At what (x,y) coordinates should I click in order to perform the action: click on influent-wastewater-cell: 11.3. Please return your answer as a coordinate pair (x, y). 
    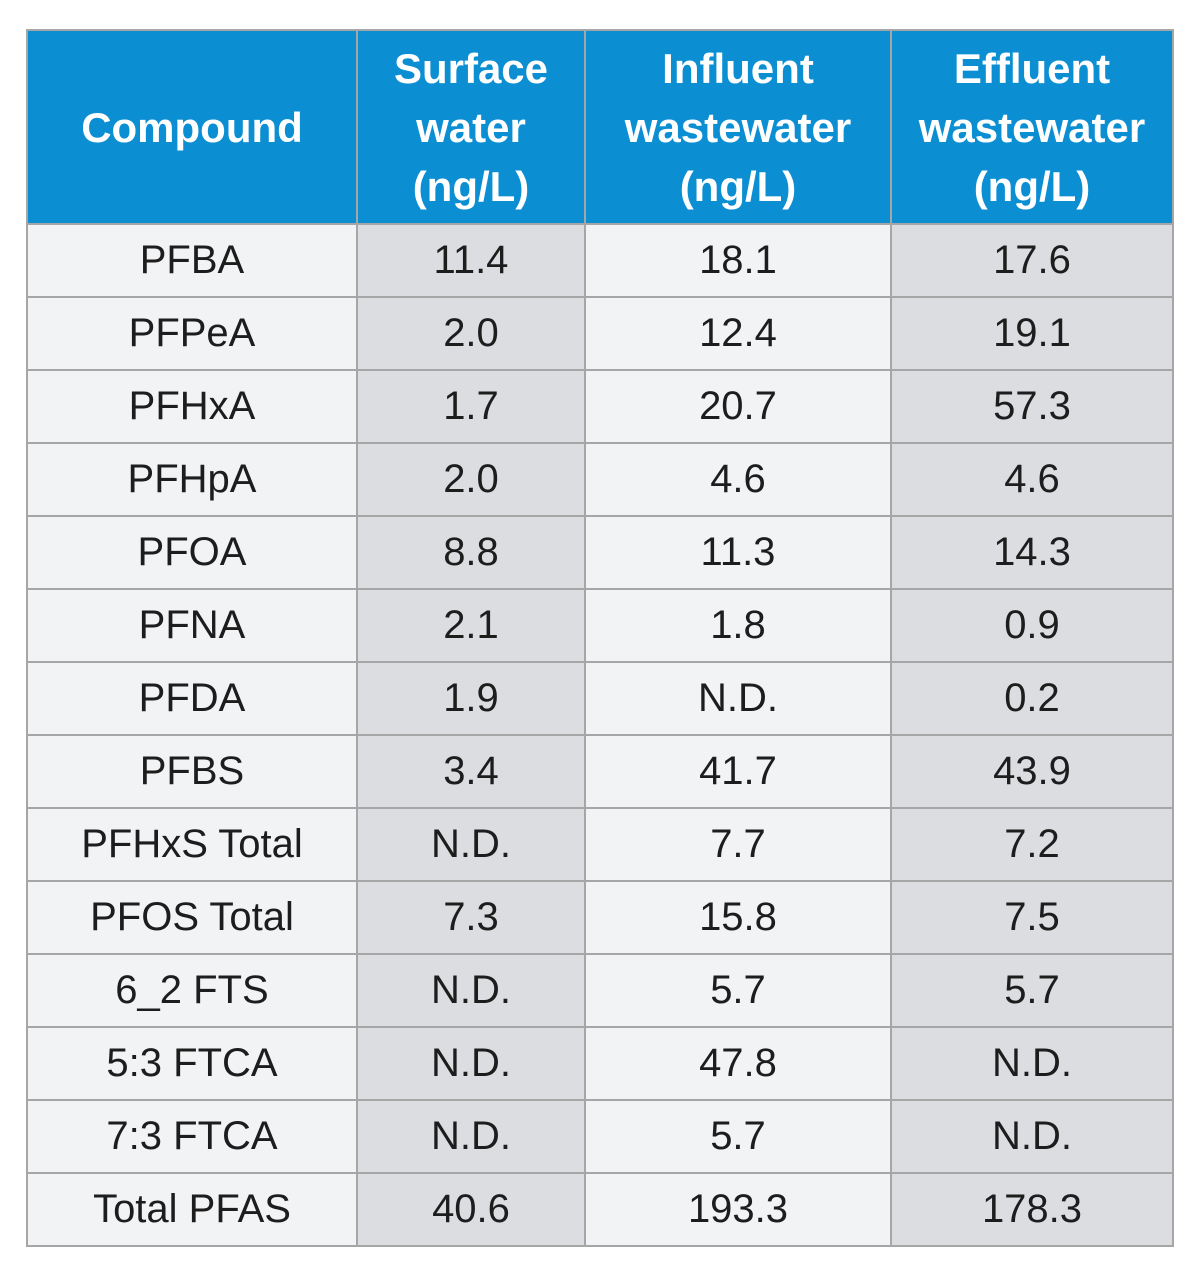
    Looking at the image, I should click on (738, 552).